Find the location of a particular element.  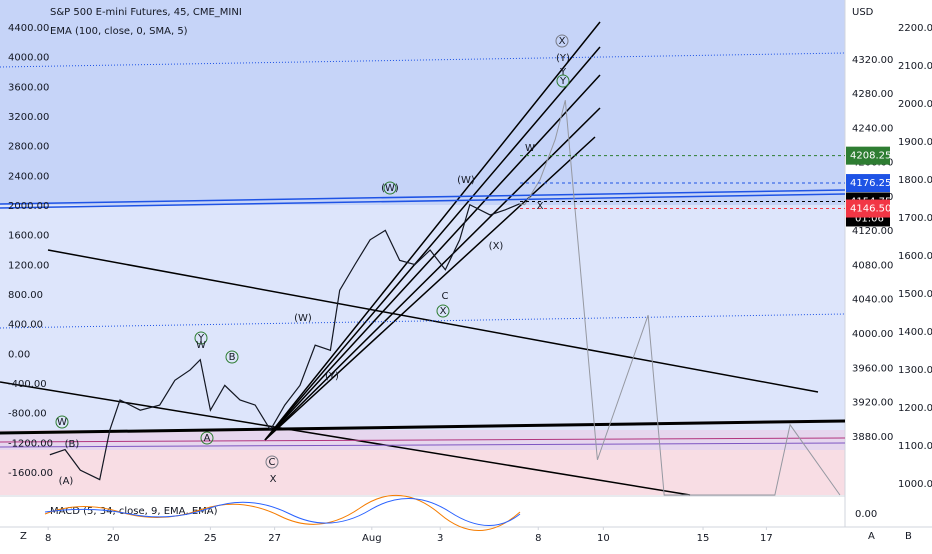

y-tick-label: 4320.00 is located at coordinates (872, 60).